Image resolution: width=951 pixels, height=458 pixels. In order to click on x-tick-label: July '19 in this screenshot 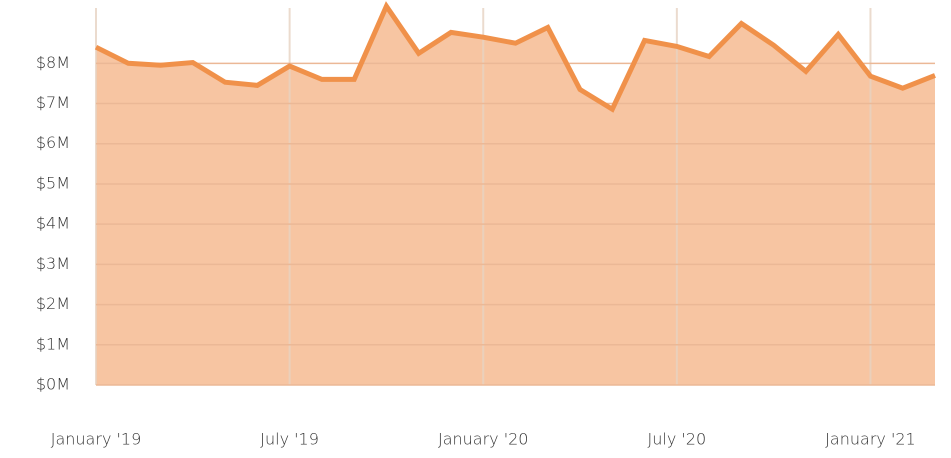, I will do `click(289, 439)`.